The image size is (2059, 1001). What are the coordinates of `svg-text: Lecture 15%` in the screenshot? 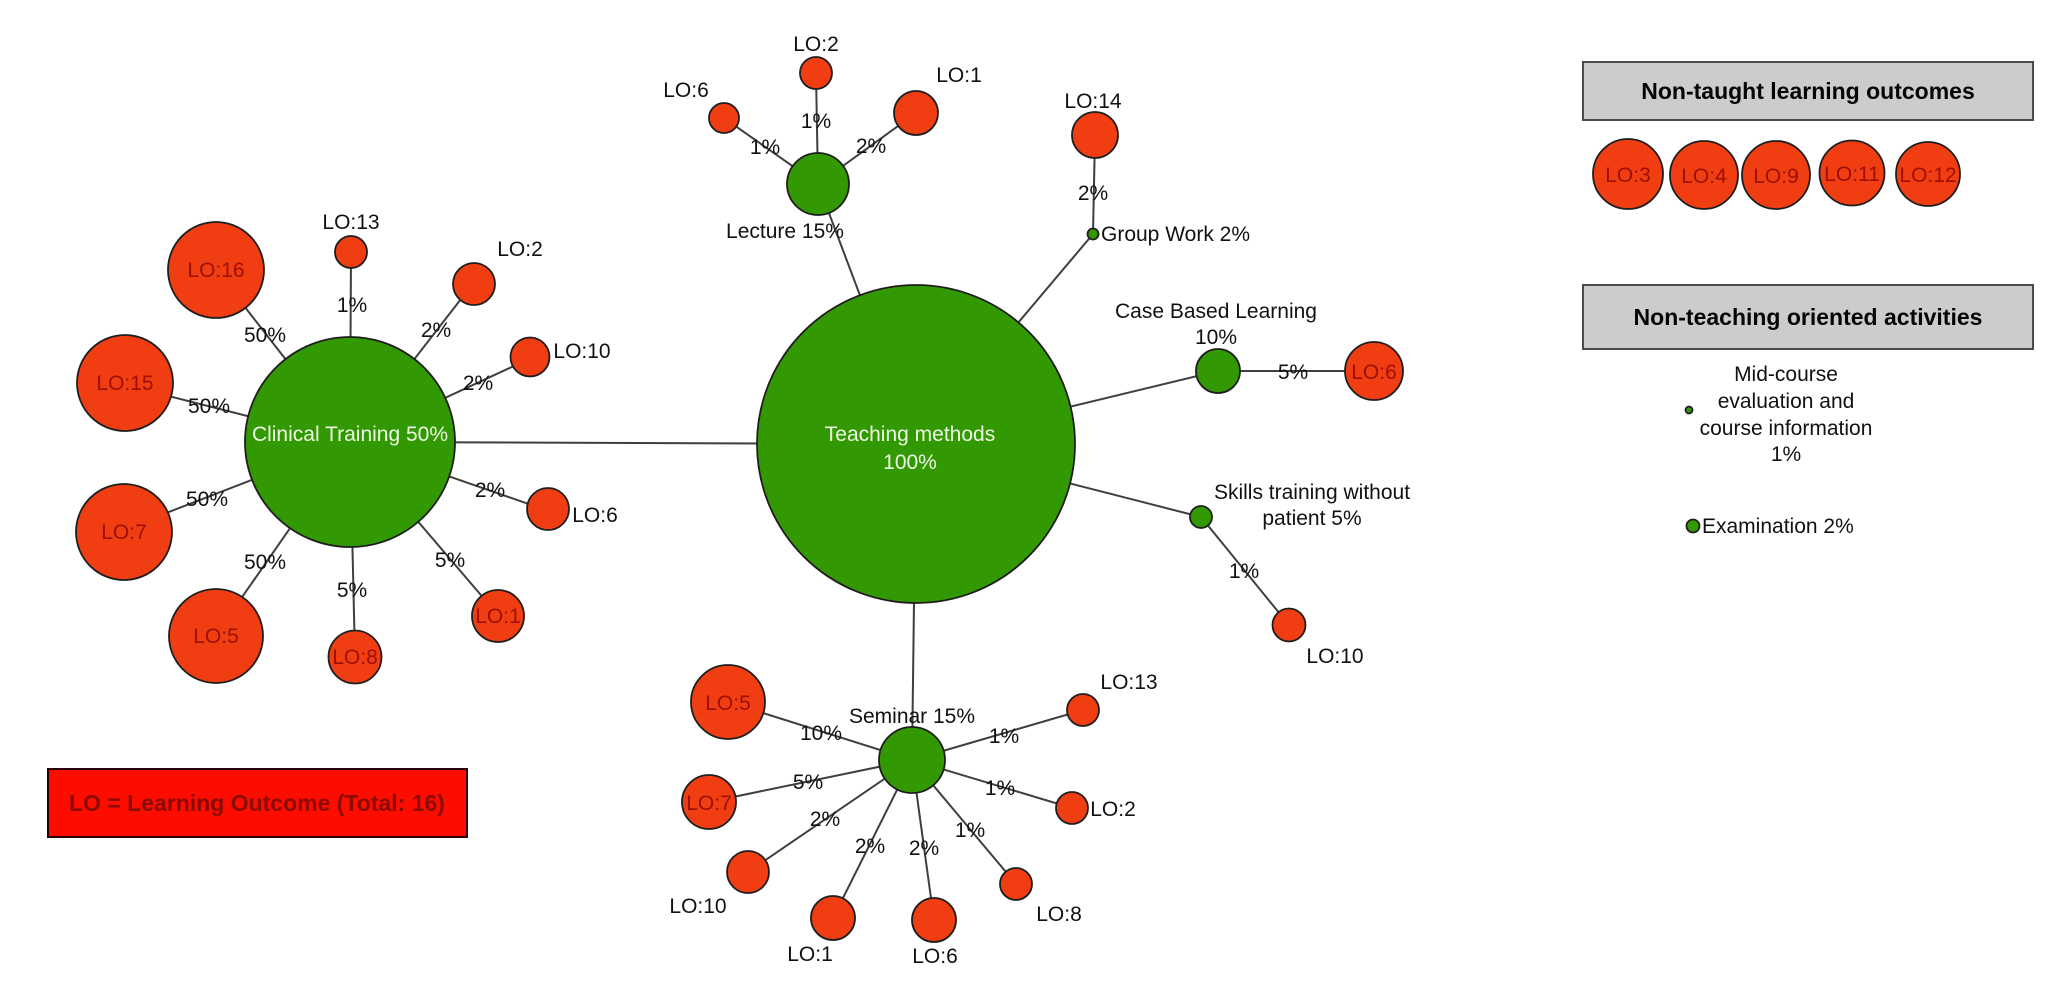 It's located at (785, 231).